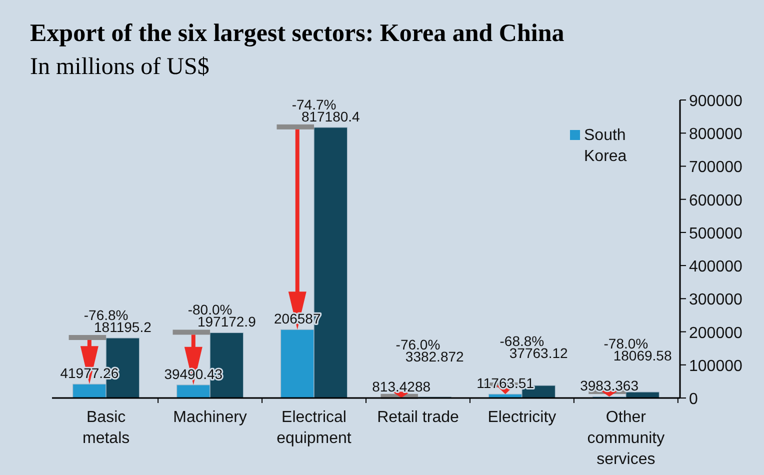 This screenshot has width=764, height=475. I want to click on data-label: 3983.363, so click(609, 386).